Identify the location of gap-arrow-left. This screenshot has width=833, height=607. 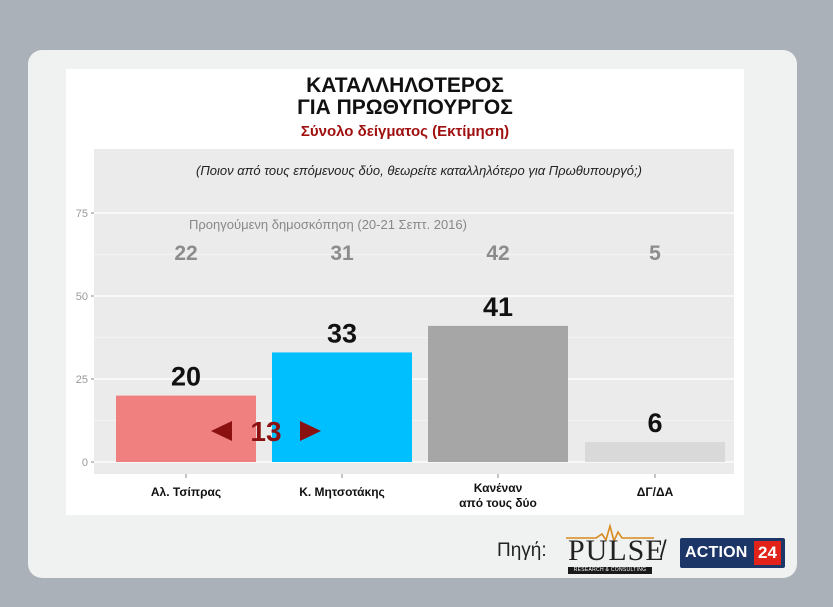
(221, 431).